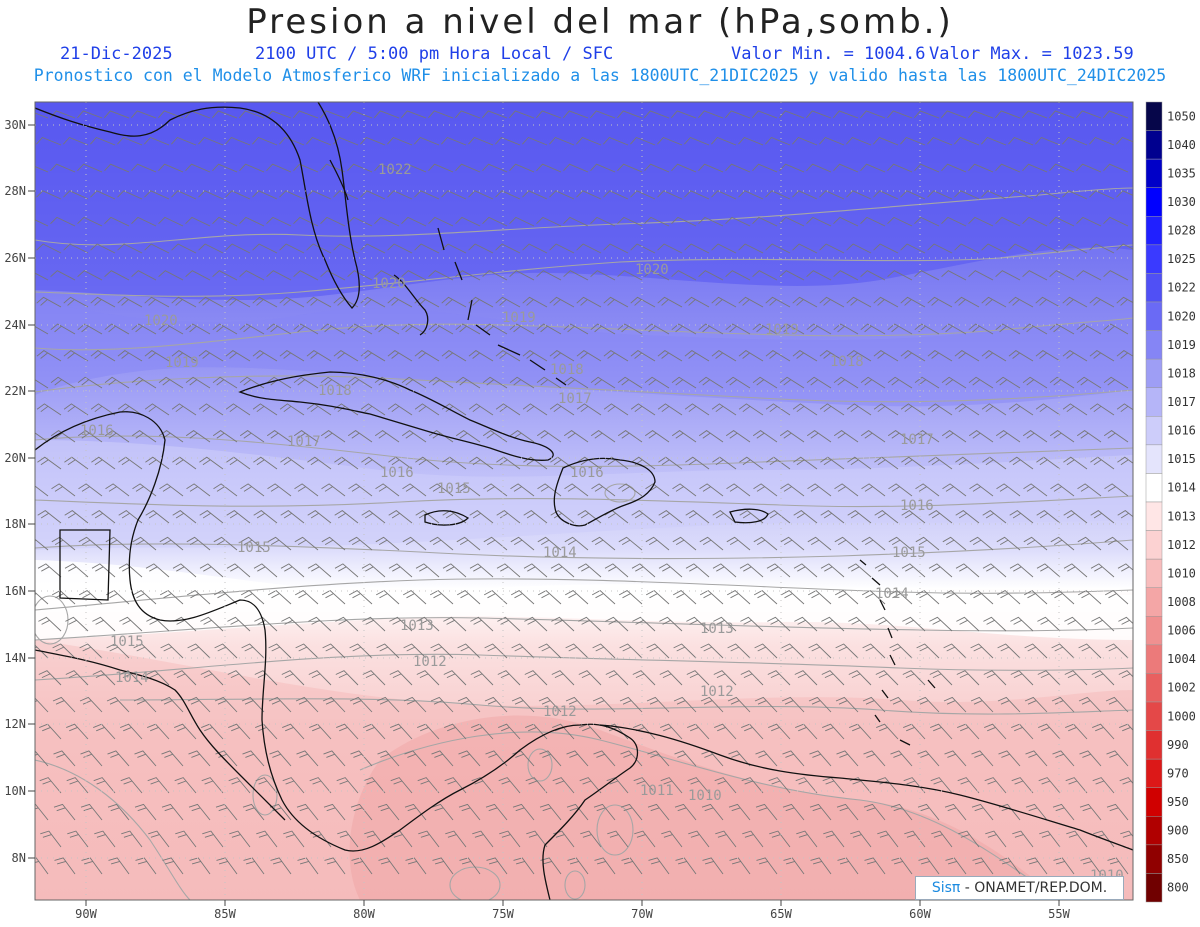 This screenshot has height=927, width=1200. I want to click on isobar-label: 1015, so click(127, 642).